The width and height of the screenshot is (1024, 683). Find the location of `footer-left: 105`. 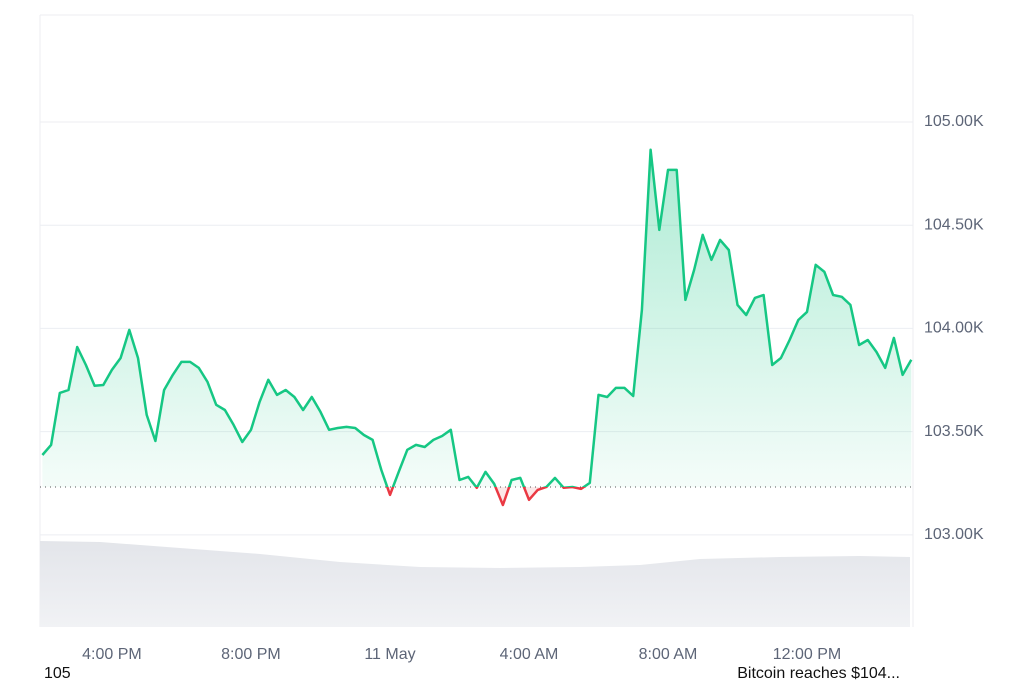

footer-left: 105 is located at coordinates (57, 673).